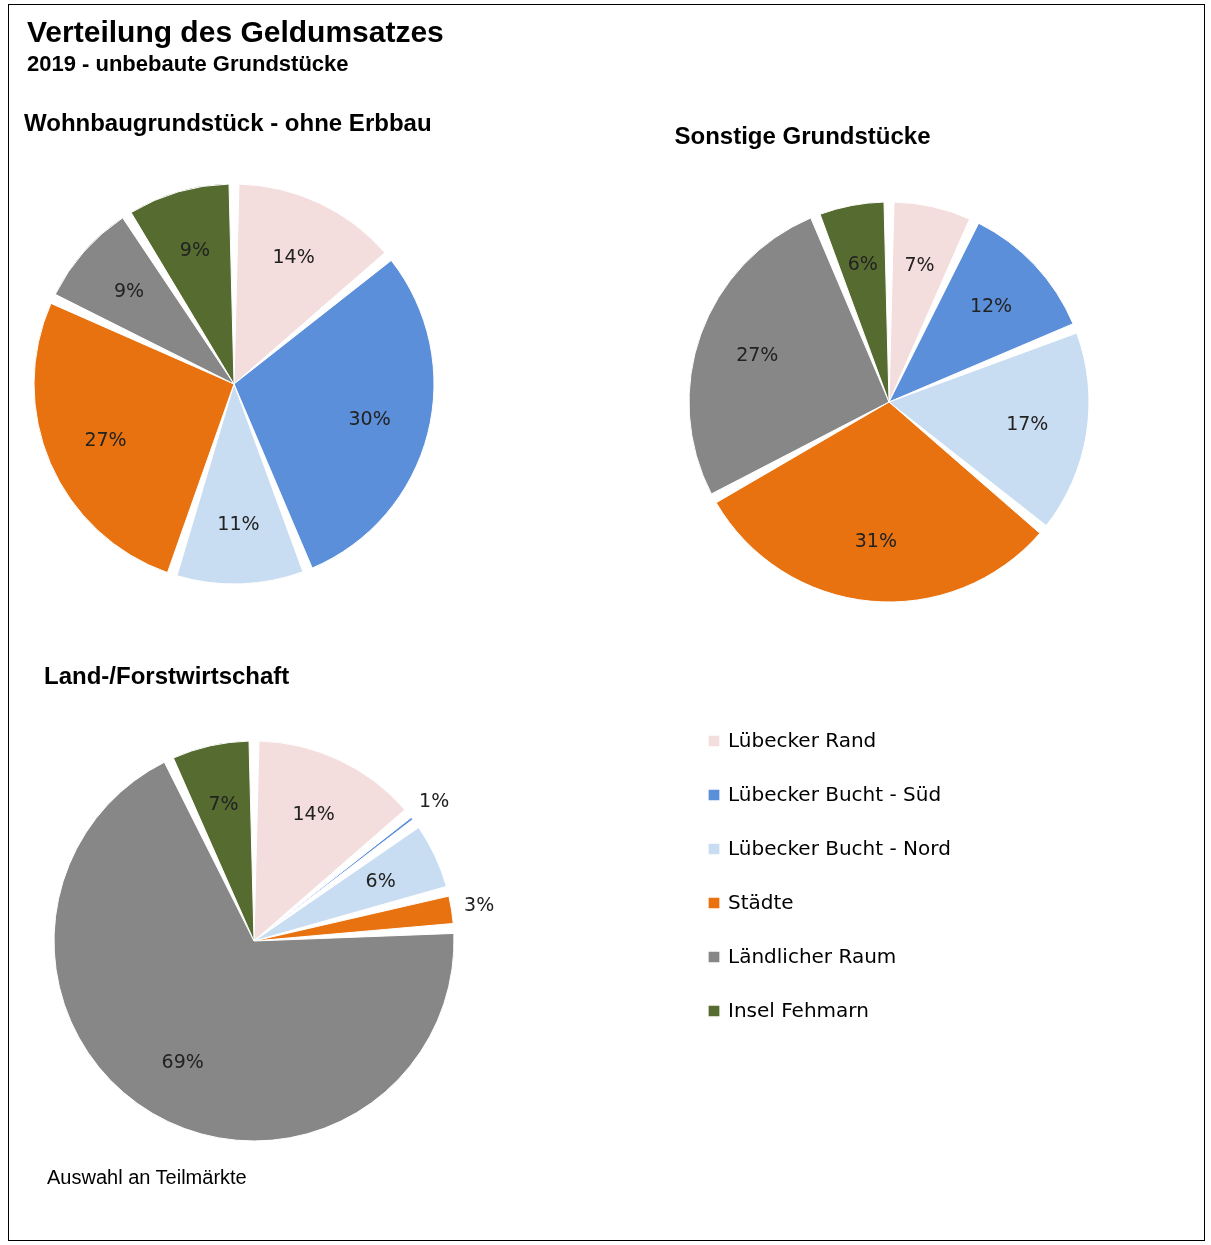 The width and height of the screenshot is (1211, 1245). I want to click on chart-title: Land-/Forstwirtschaft, so click(167, 676).